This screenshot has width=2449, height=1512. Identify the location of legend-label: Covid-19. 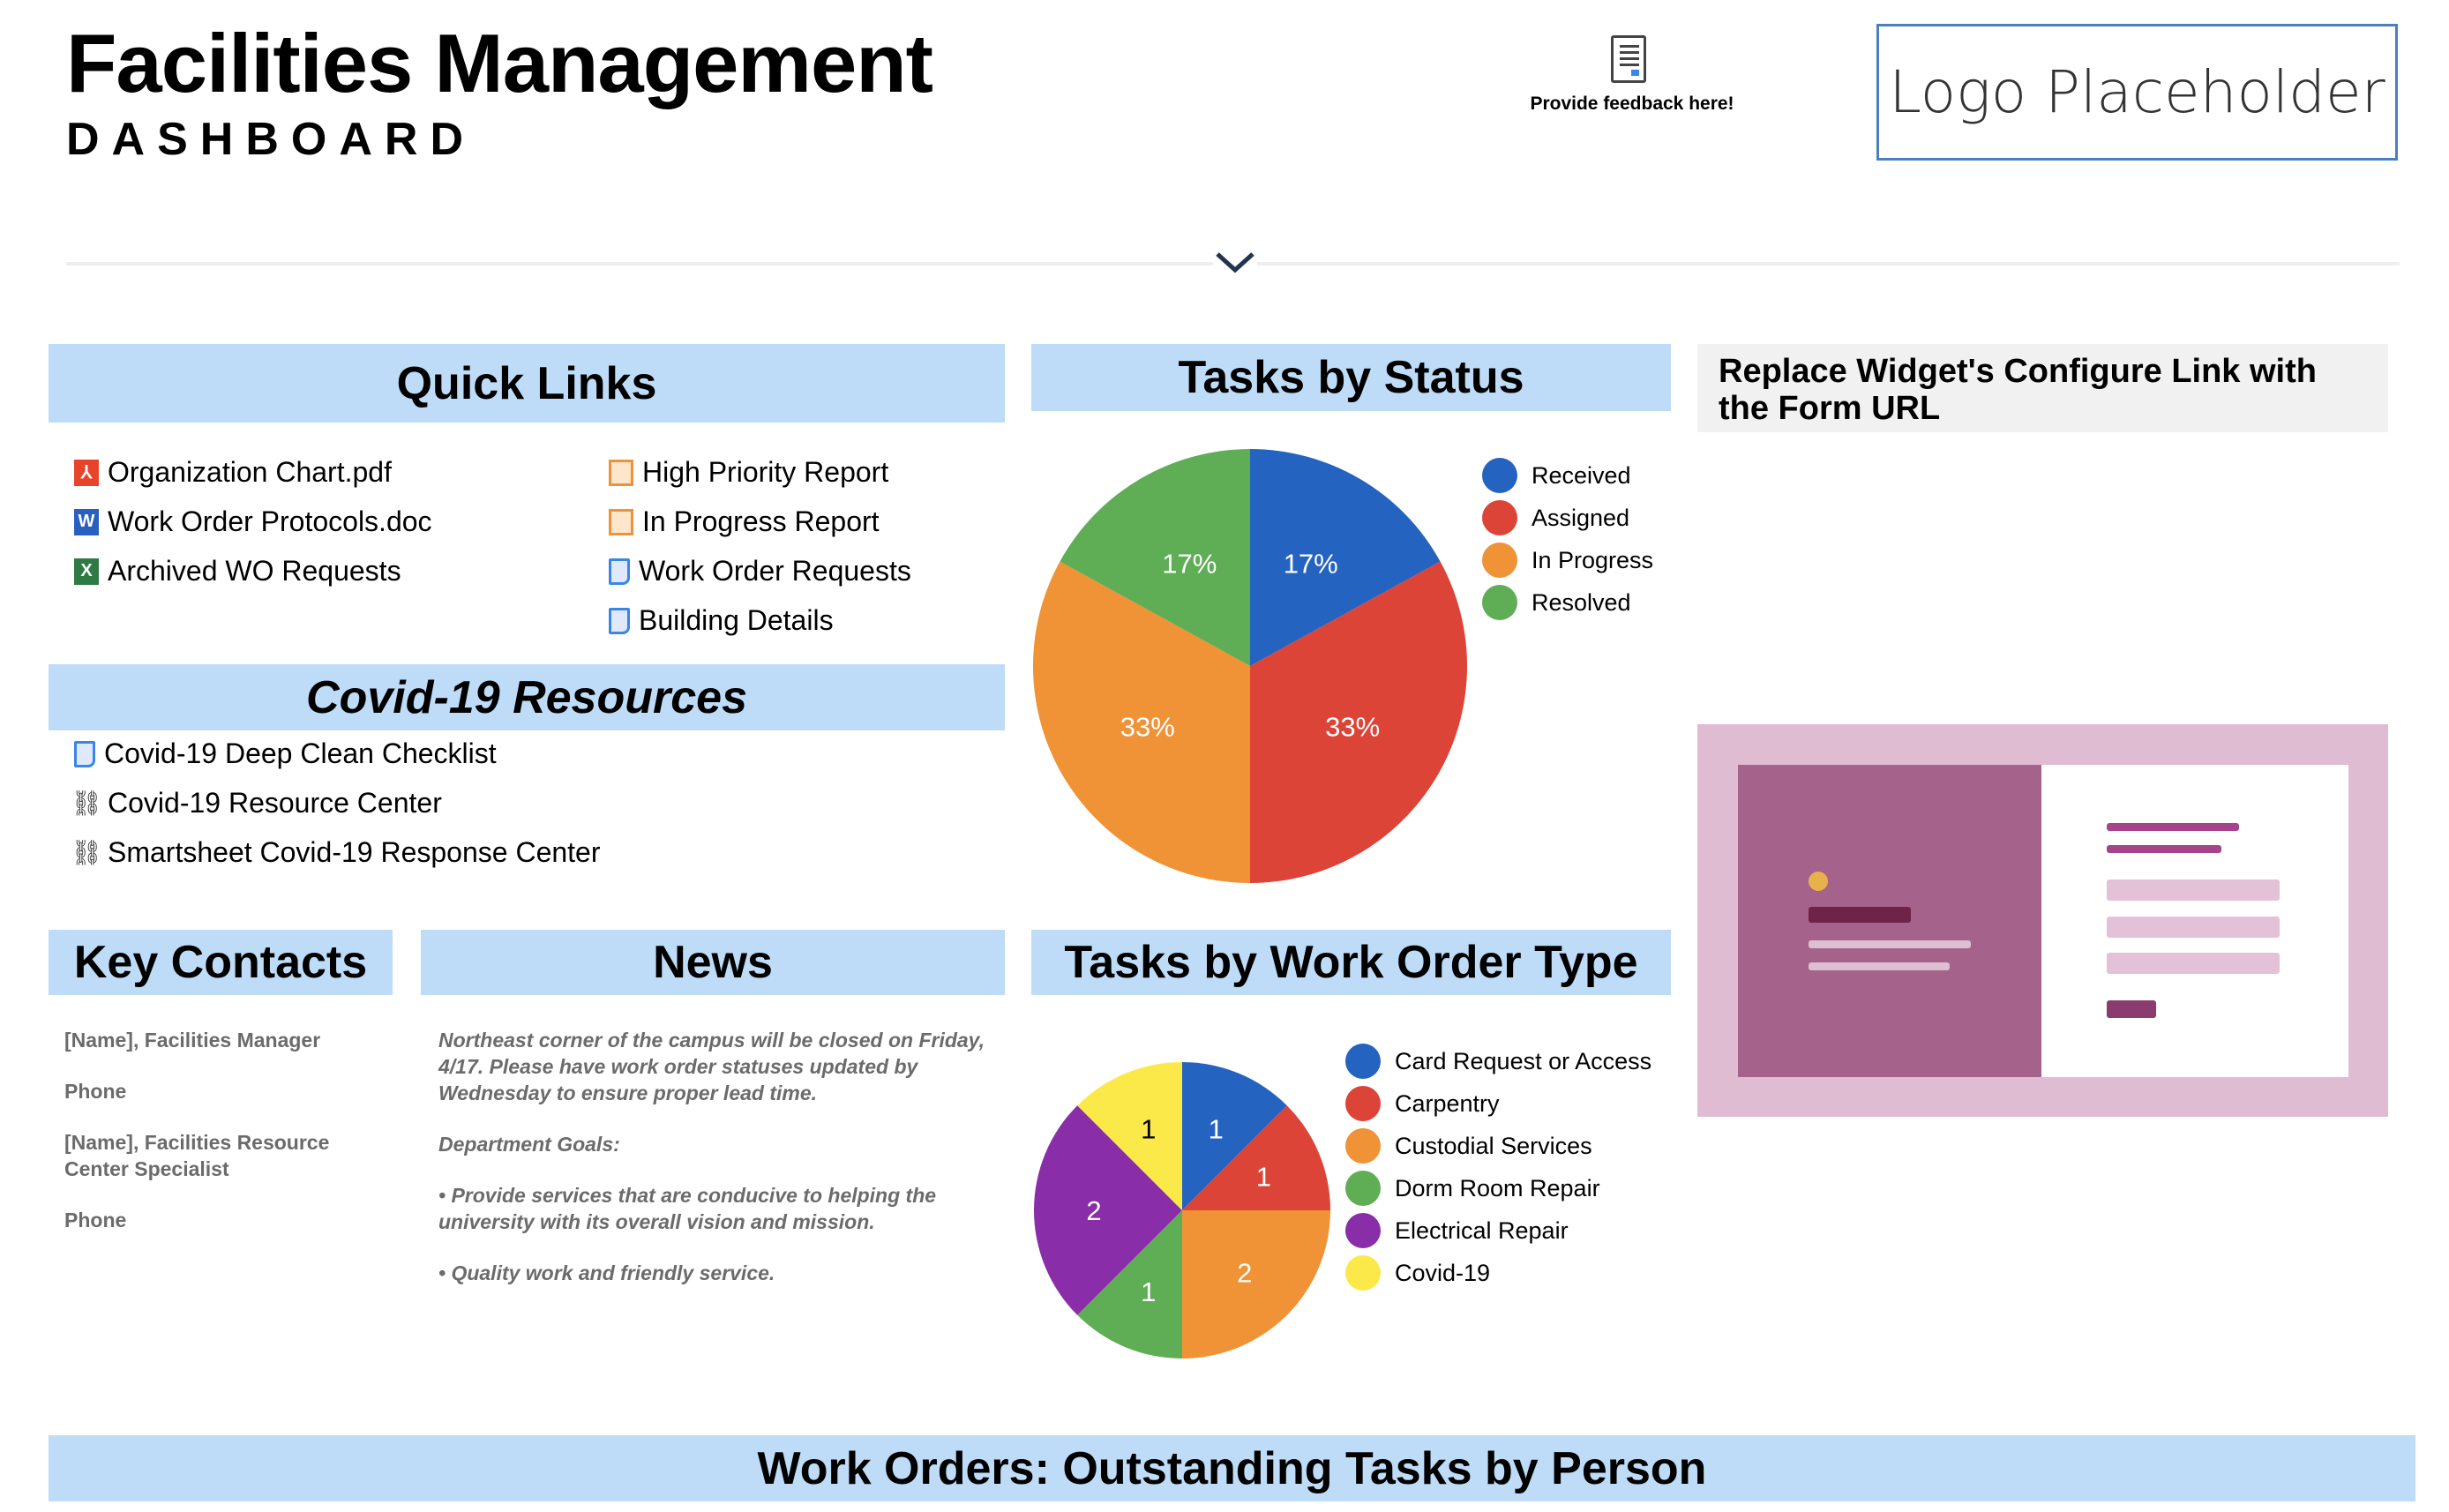
(1443, 1272).